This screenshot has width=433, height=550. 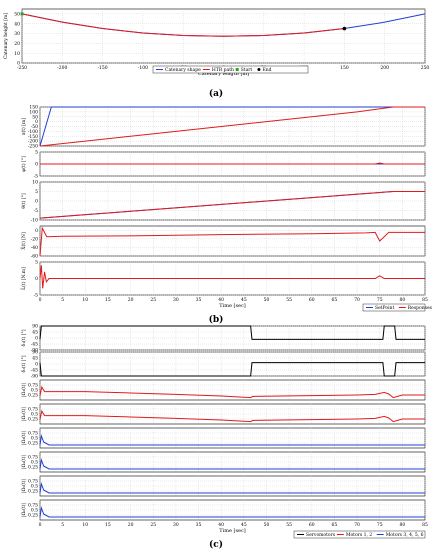 What do you see at coordinates (425, 68) in the screenshot?
I see `x-tick-label: 250` at bounding box center [425, 68].